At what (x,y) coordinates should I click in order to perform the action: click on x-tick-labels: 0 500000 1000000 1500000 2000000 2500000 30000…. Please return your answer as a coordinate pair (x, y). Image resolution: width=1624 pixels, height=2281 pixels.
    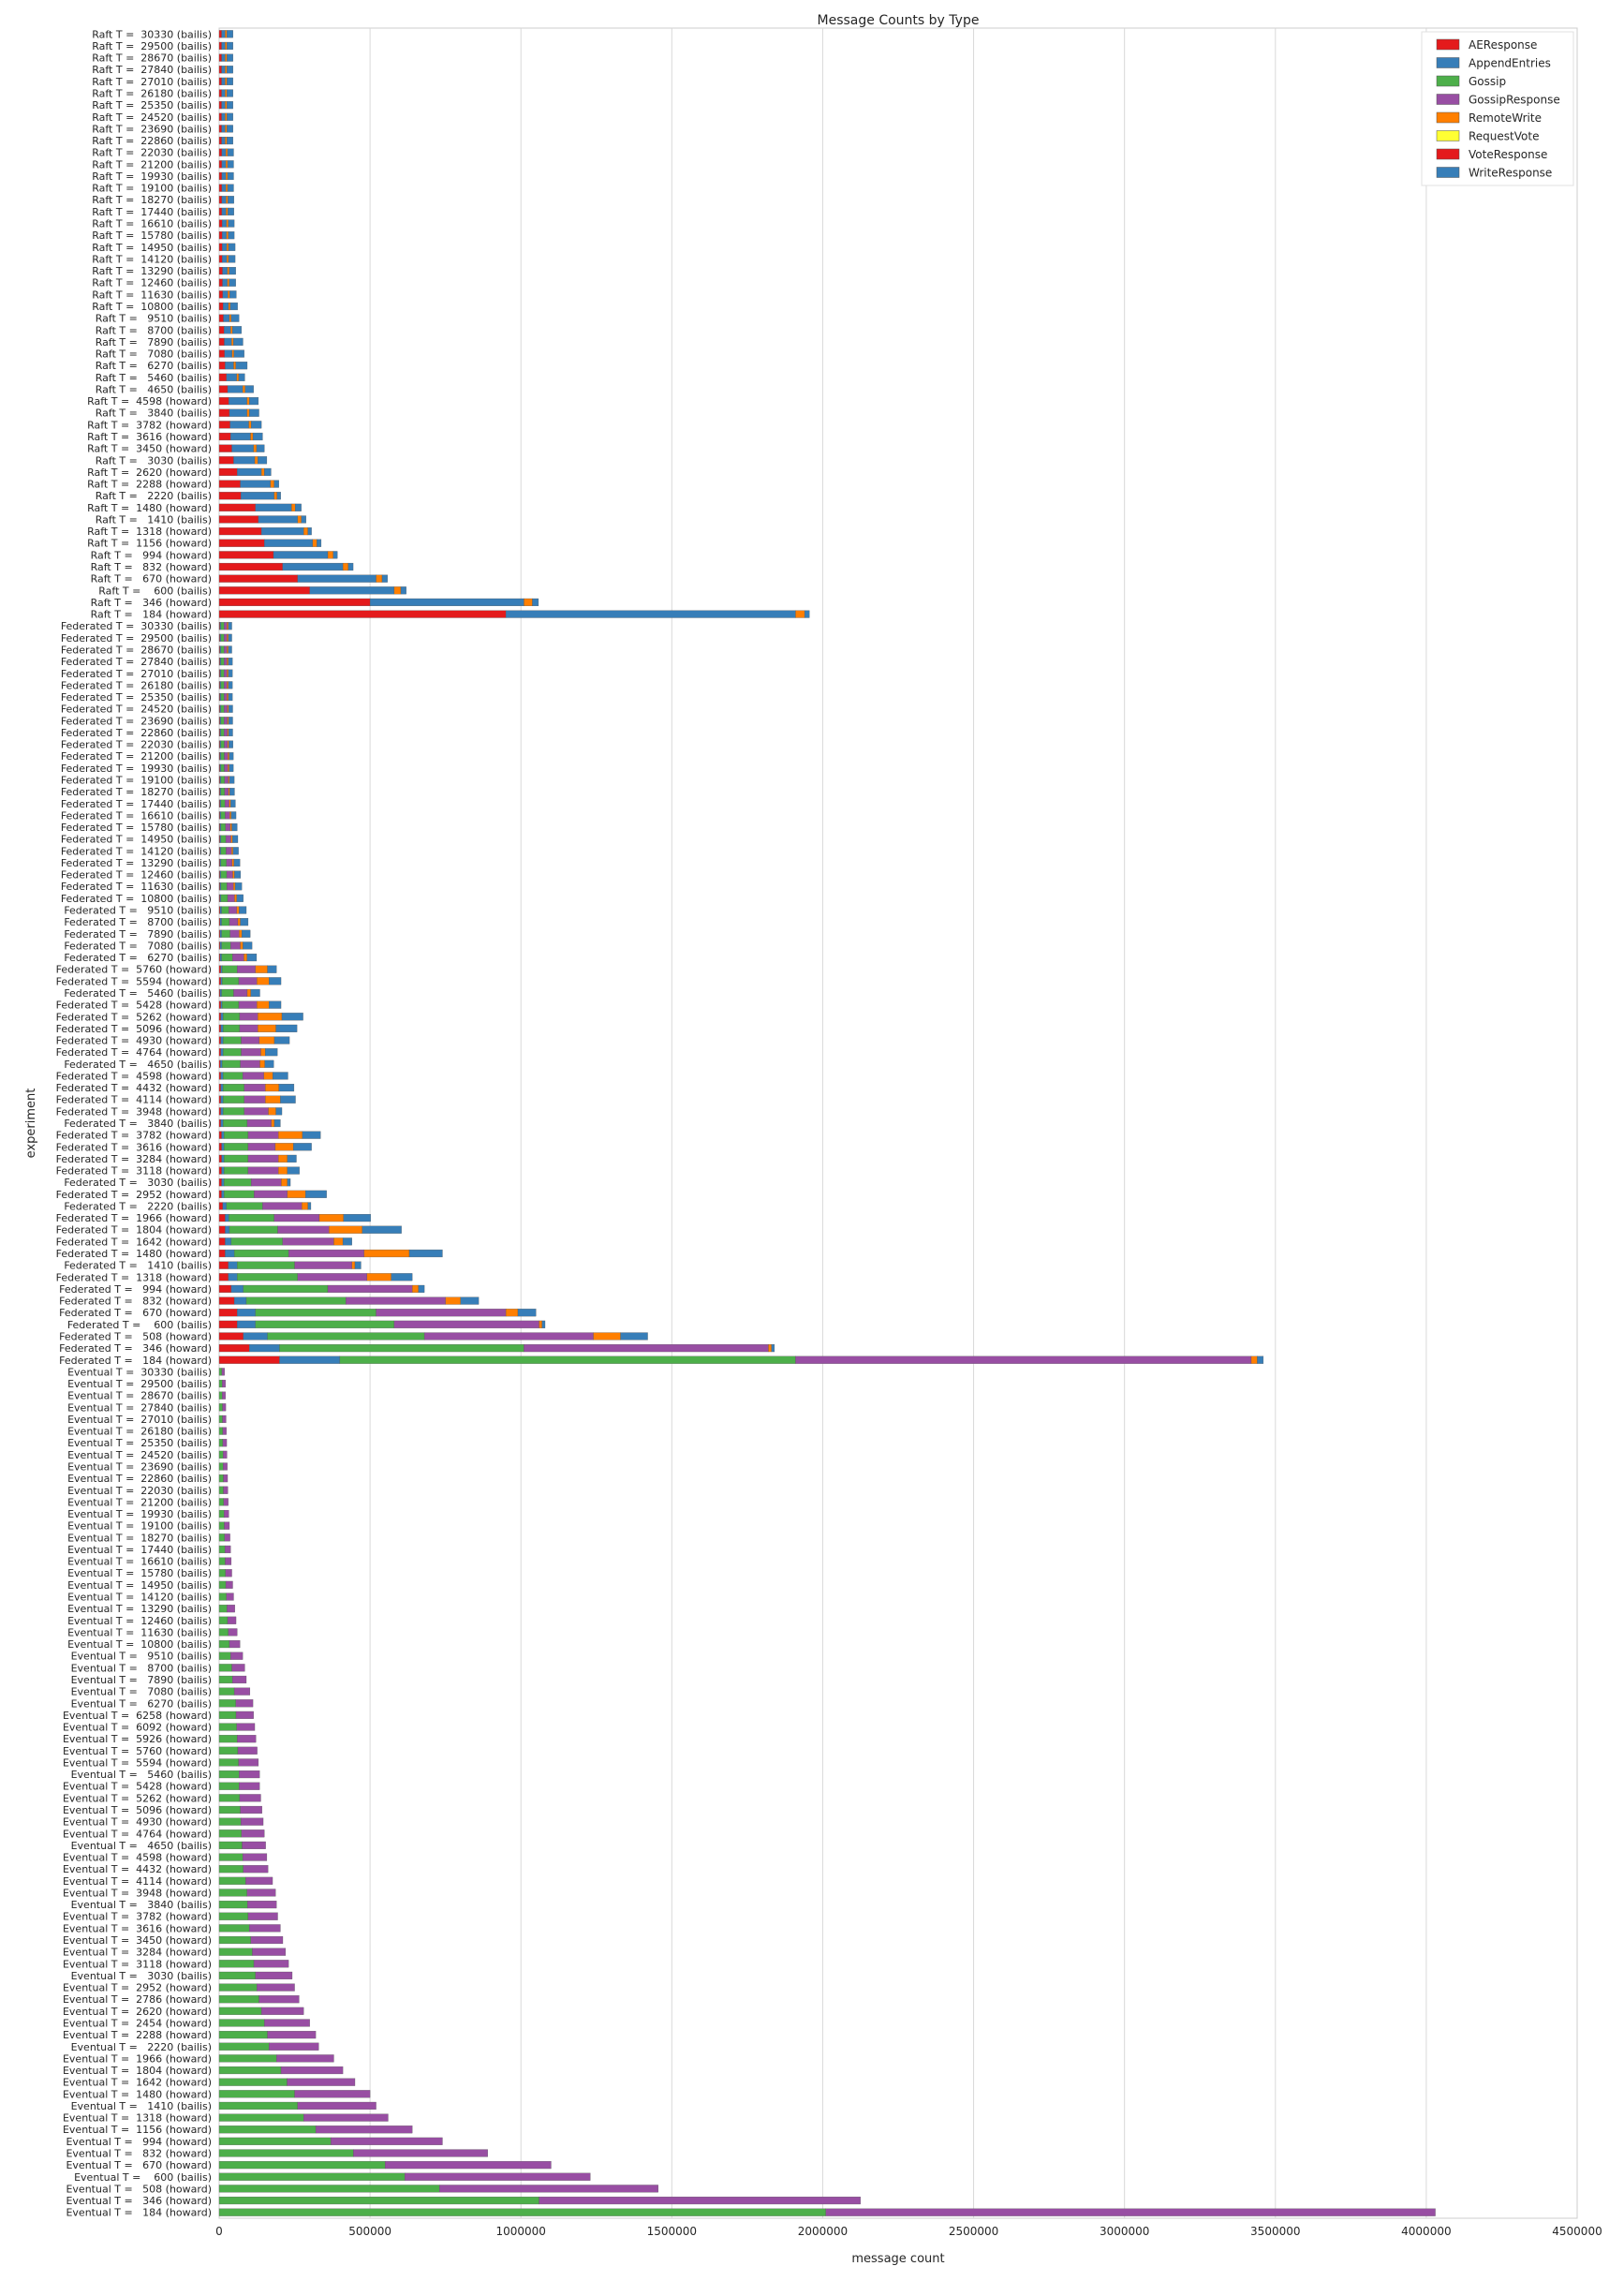
    Looking at the image, I should click on (908, 2231).